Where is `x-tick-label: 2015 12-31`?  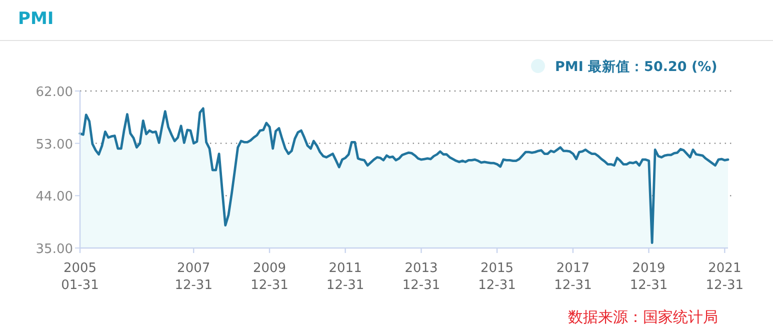
x-tick-label: 2015 12-31 is located at coordinates (497, 277).